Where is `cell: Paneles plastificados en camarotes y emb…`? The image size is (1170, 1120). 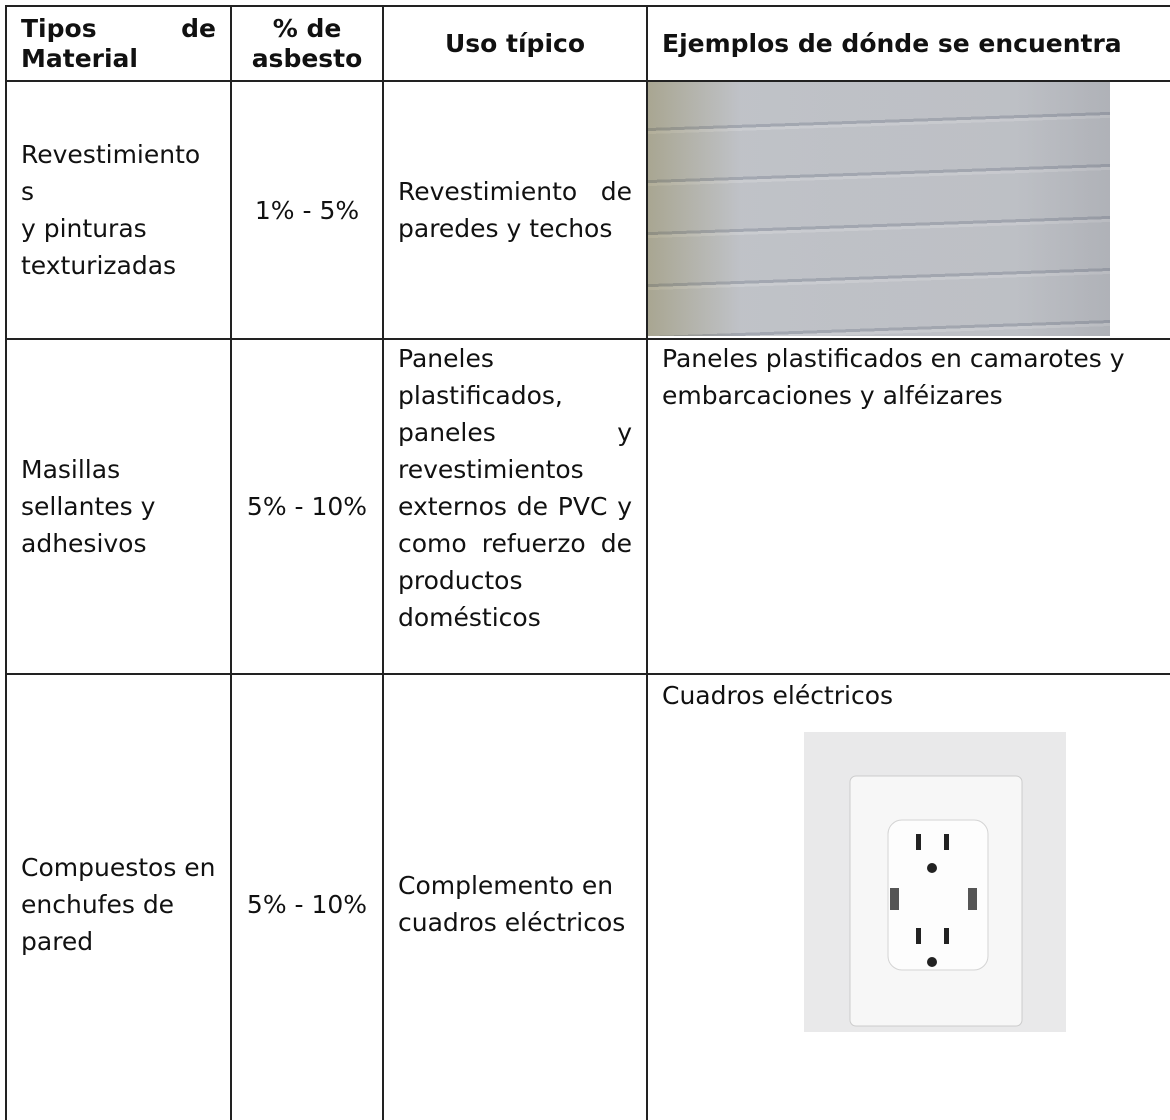
cell: Paneles plastificados en camarotes y emb… is located at coordinates (908, 506).